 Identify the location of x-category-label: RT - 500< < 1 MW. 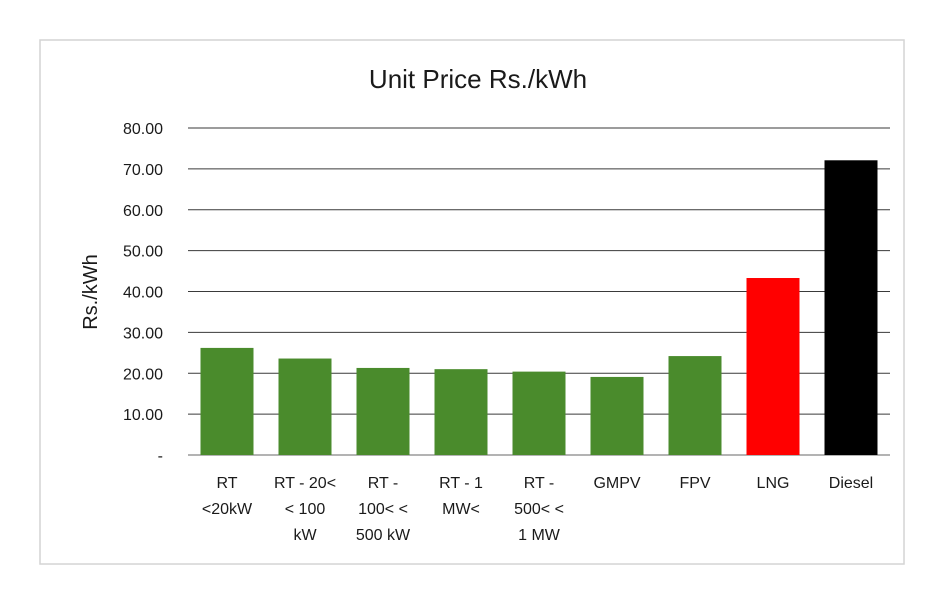
(539, 509).